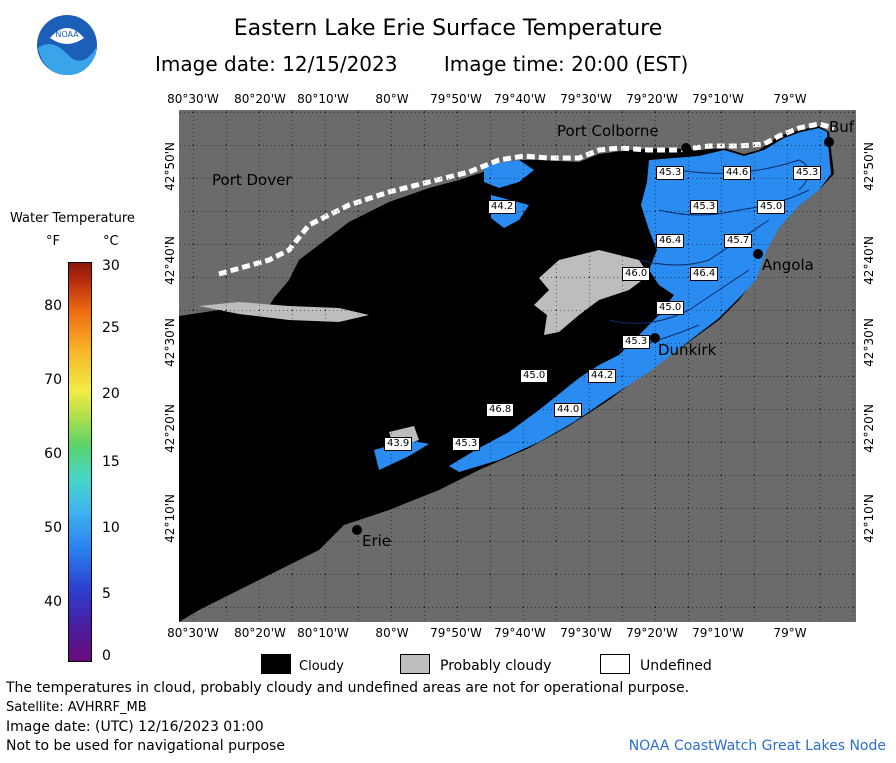 Image resolution: width=896 pixels, height=763 pixels. I want to click on footer-utc-date: Image date: (UTC) 12/16/2023 01:00, so click(135, 727).